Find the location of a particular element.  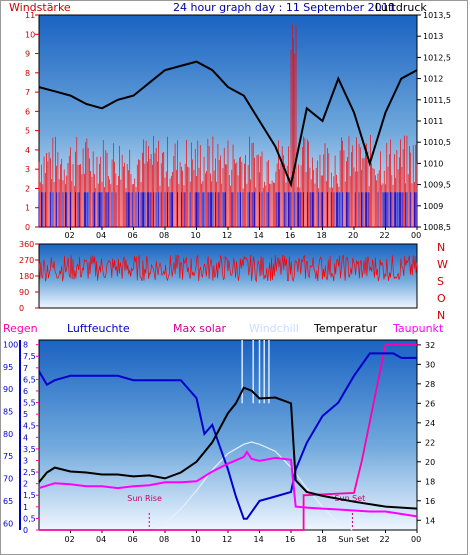

wind-direction-plot-area is located at coordinates (228, 276).